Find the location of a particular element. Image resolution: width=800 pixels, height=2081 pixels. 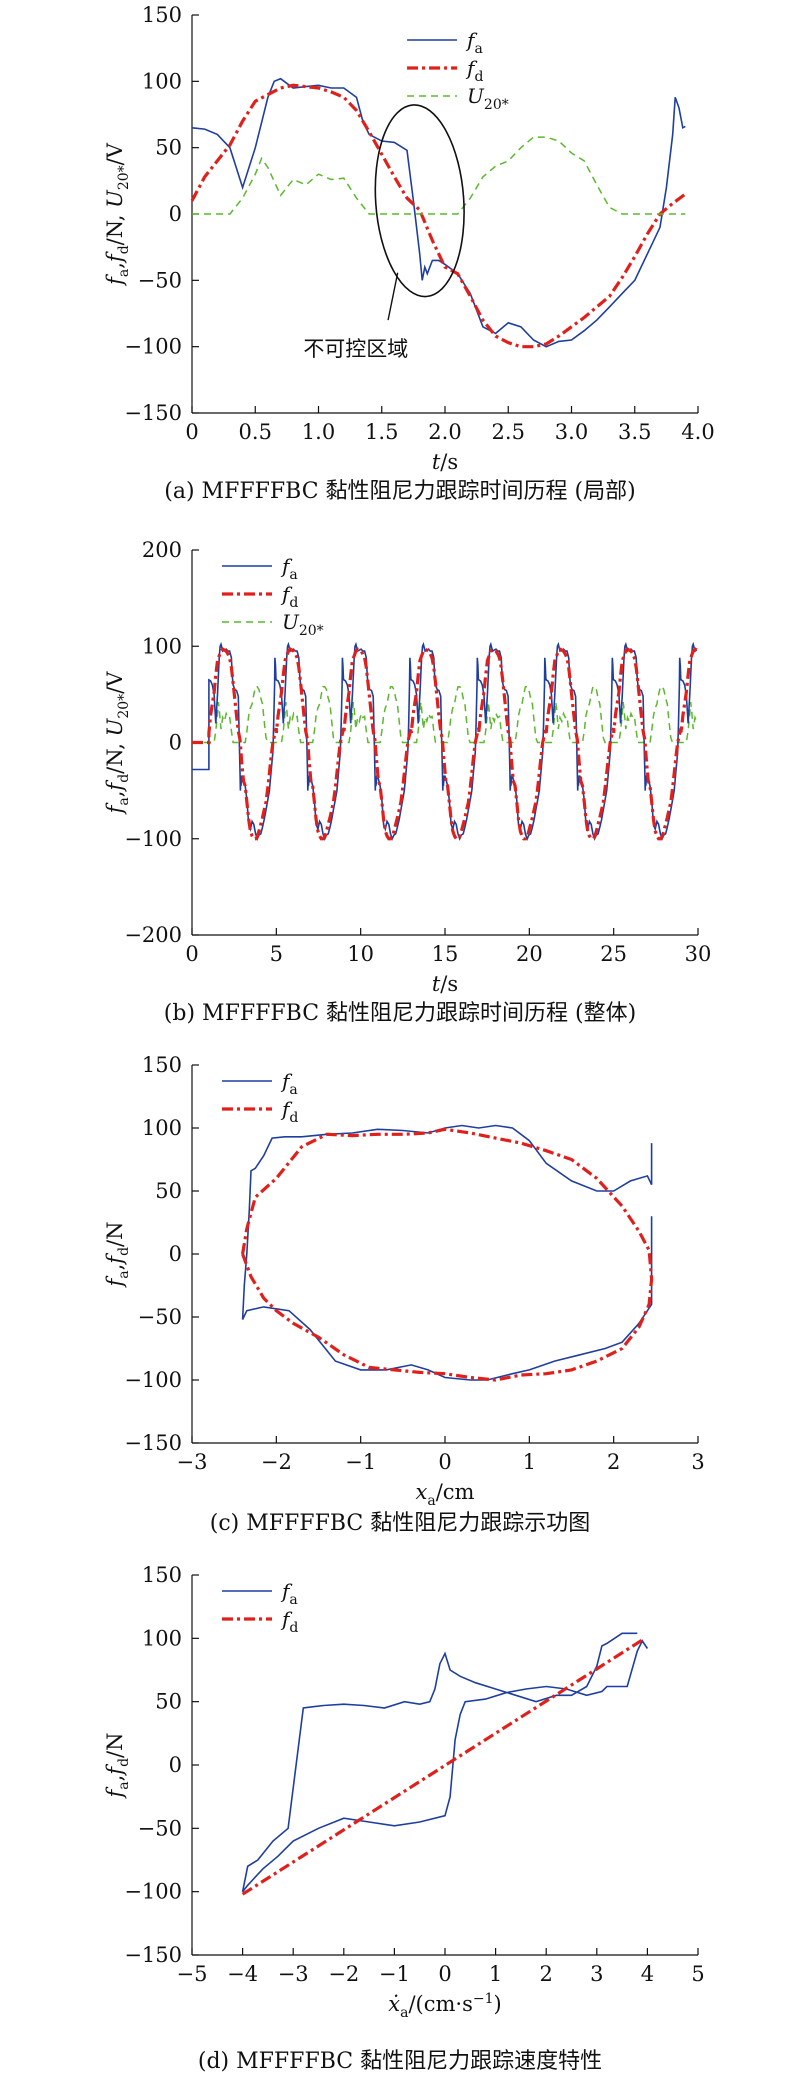

figure-caption: (b) MFFFFBC 黏性阻尼力跟踪时间历程 (整体) is located at coordinates (400, 1013).